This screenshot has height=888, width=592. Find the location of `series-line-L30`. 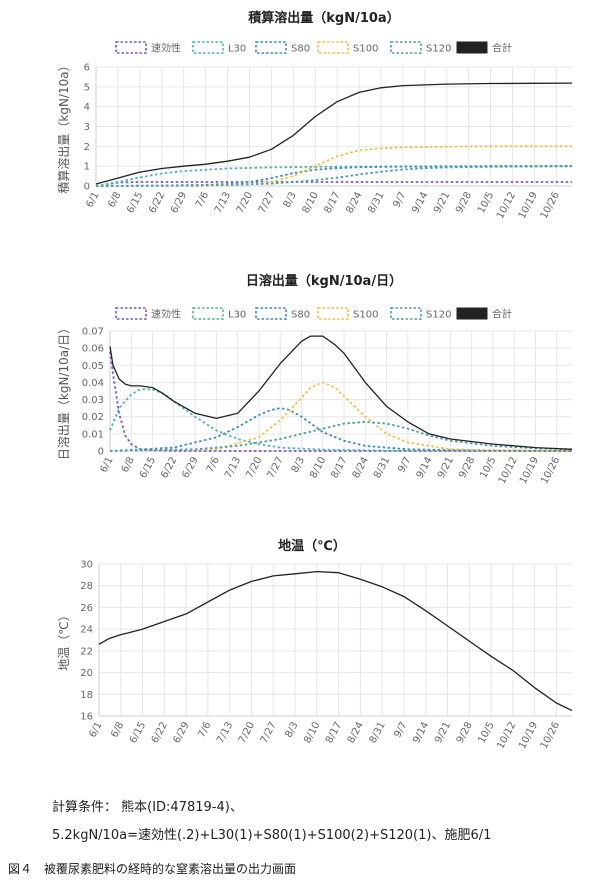

series-line-L30 is located at coordinates (333, 176).